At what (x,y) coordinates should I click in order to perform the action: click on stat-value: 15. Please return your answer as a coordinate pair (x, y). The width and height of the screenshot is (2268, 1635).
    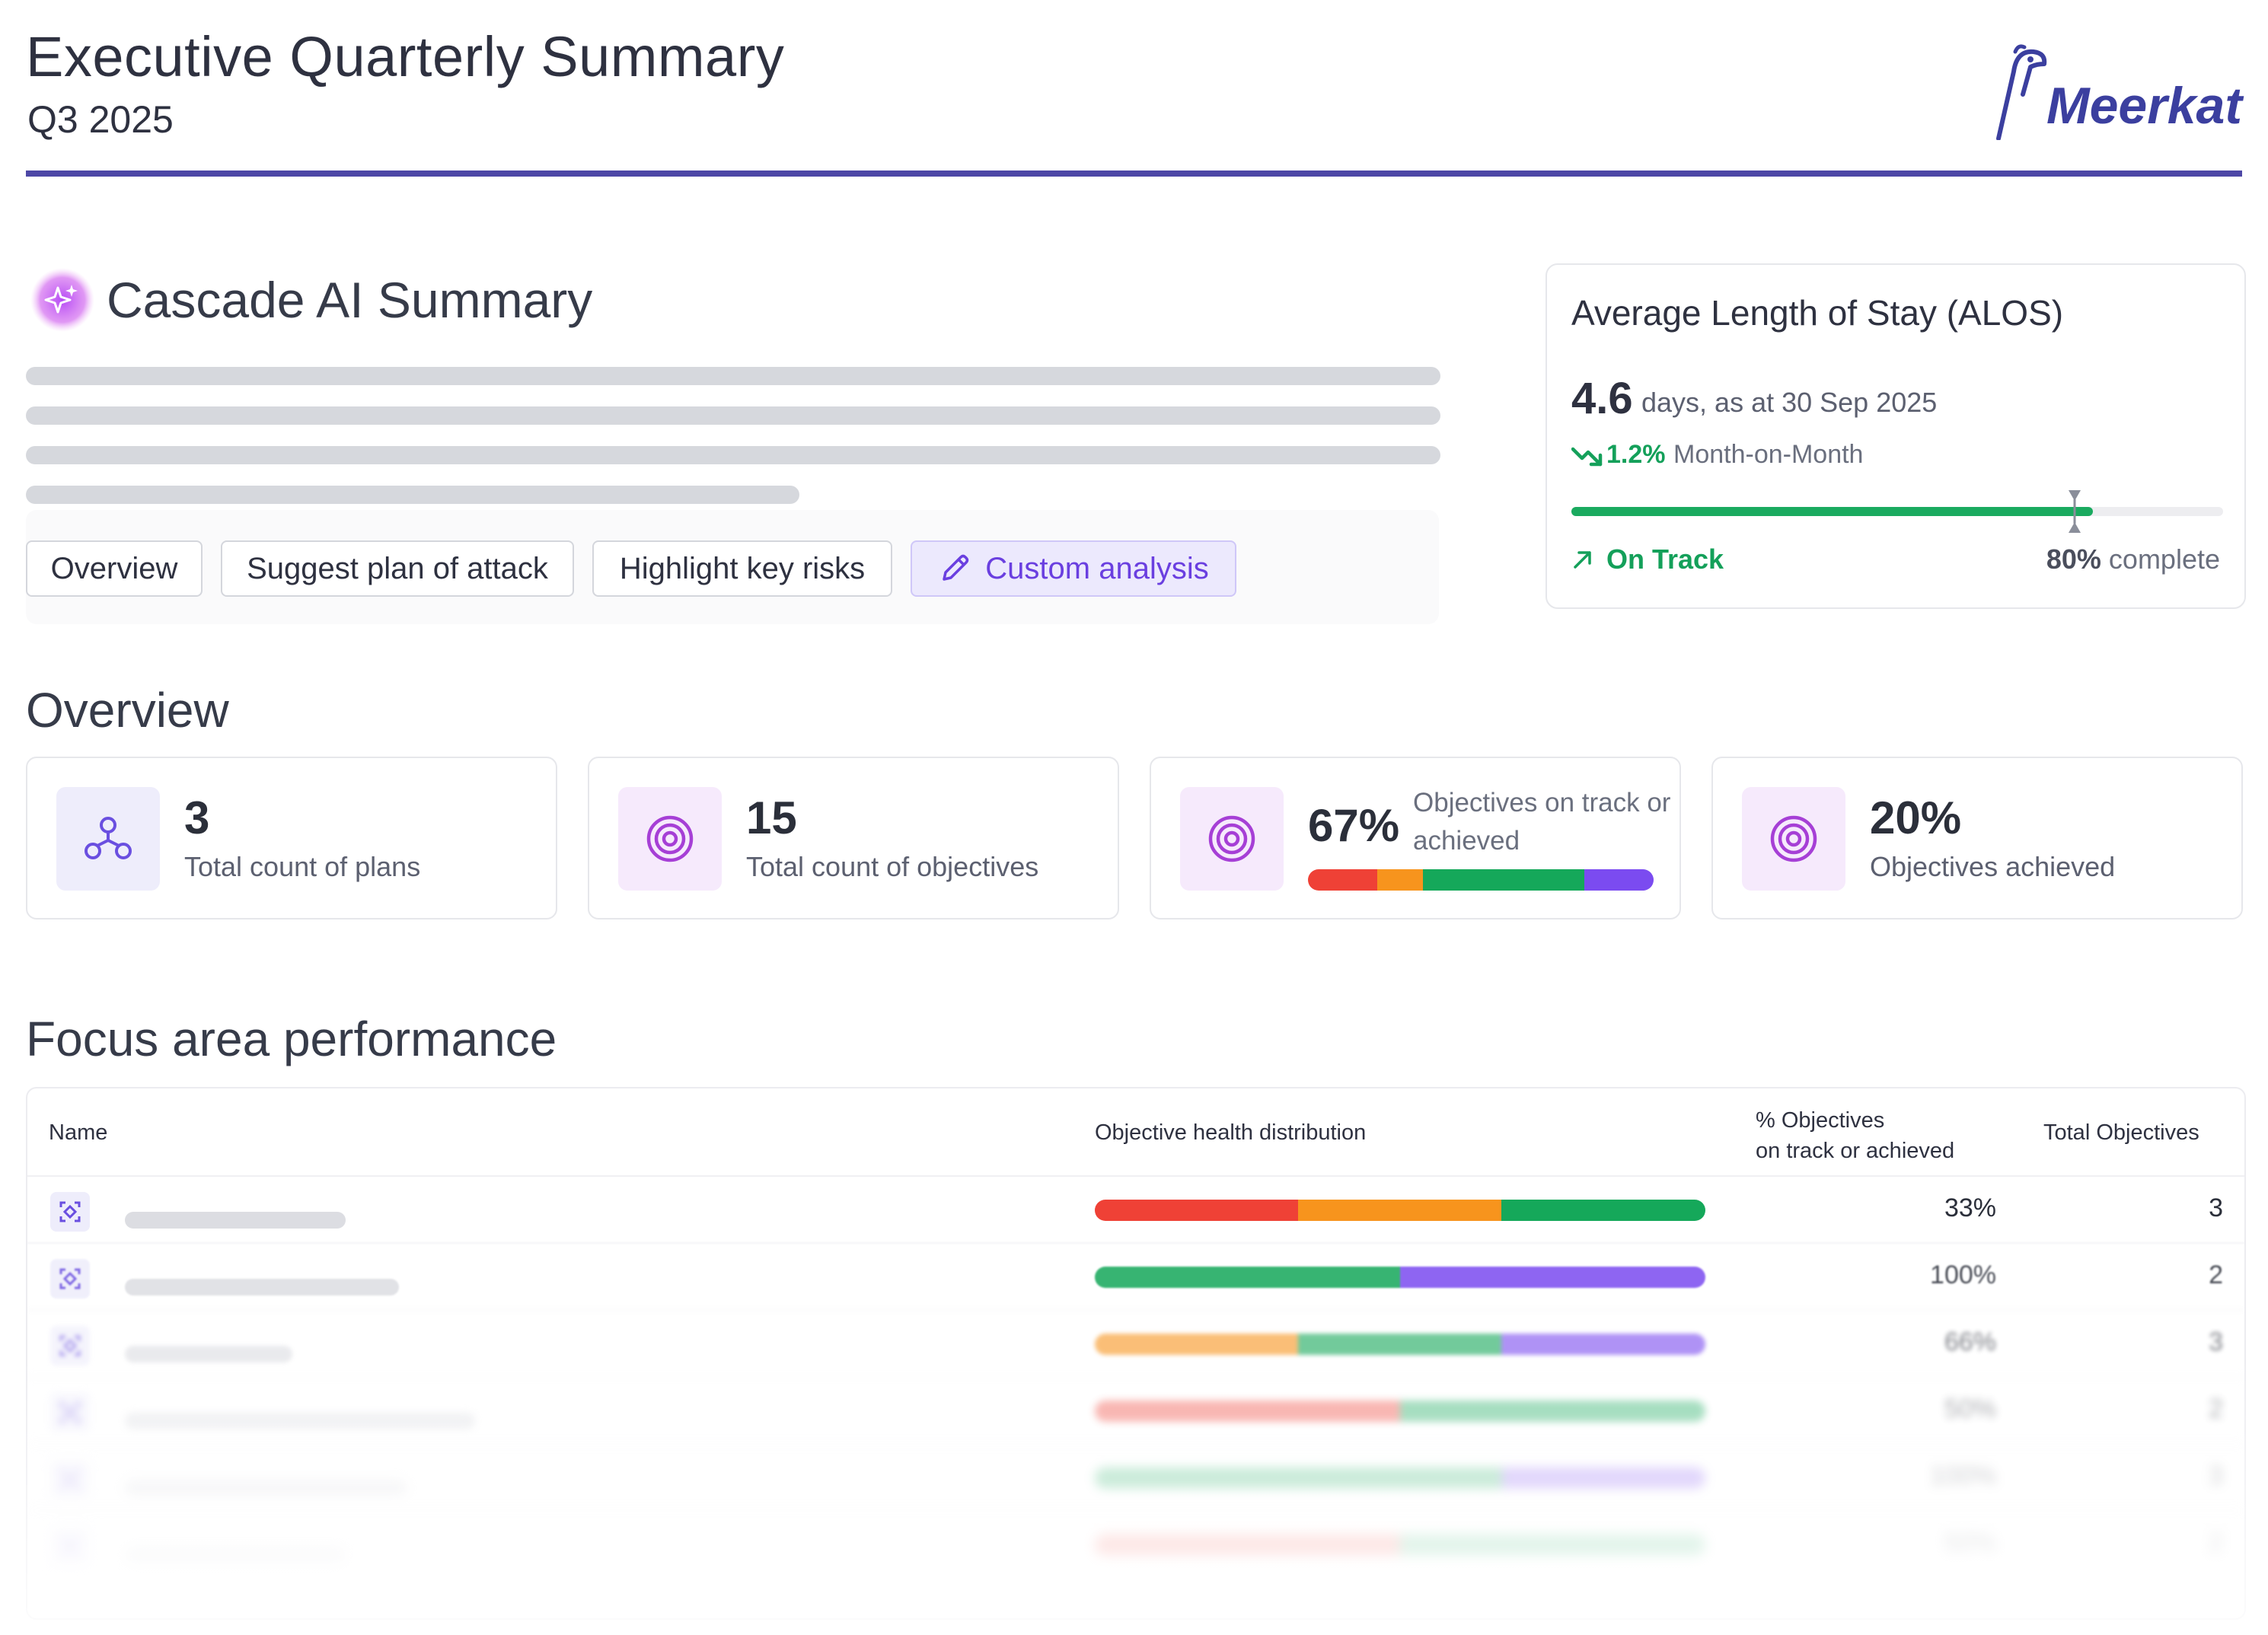
    Looking at the image, I should click on (771, 817).